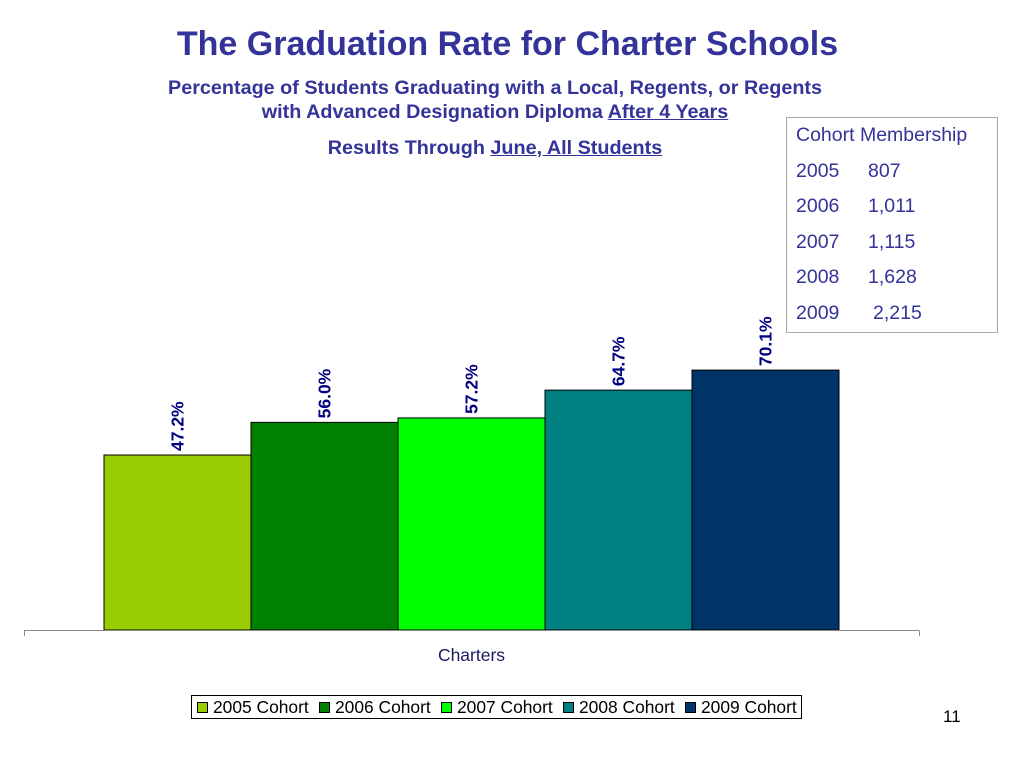 The height and width of the screenshot is (768, 1024). What do you see at coordinates (952, 716) in the screenshot?
I see `page-number: 11` at bounding box center [952, 716].